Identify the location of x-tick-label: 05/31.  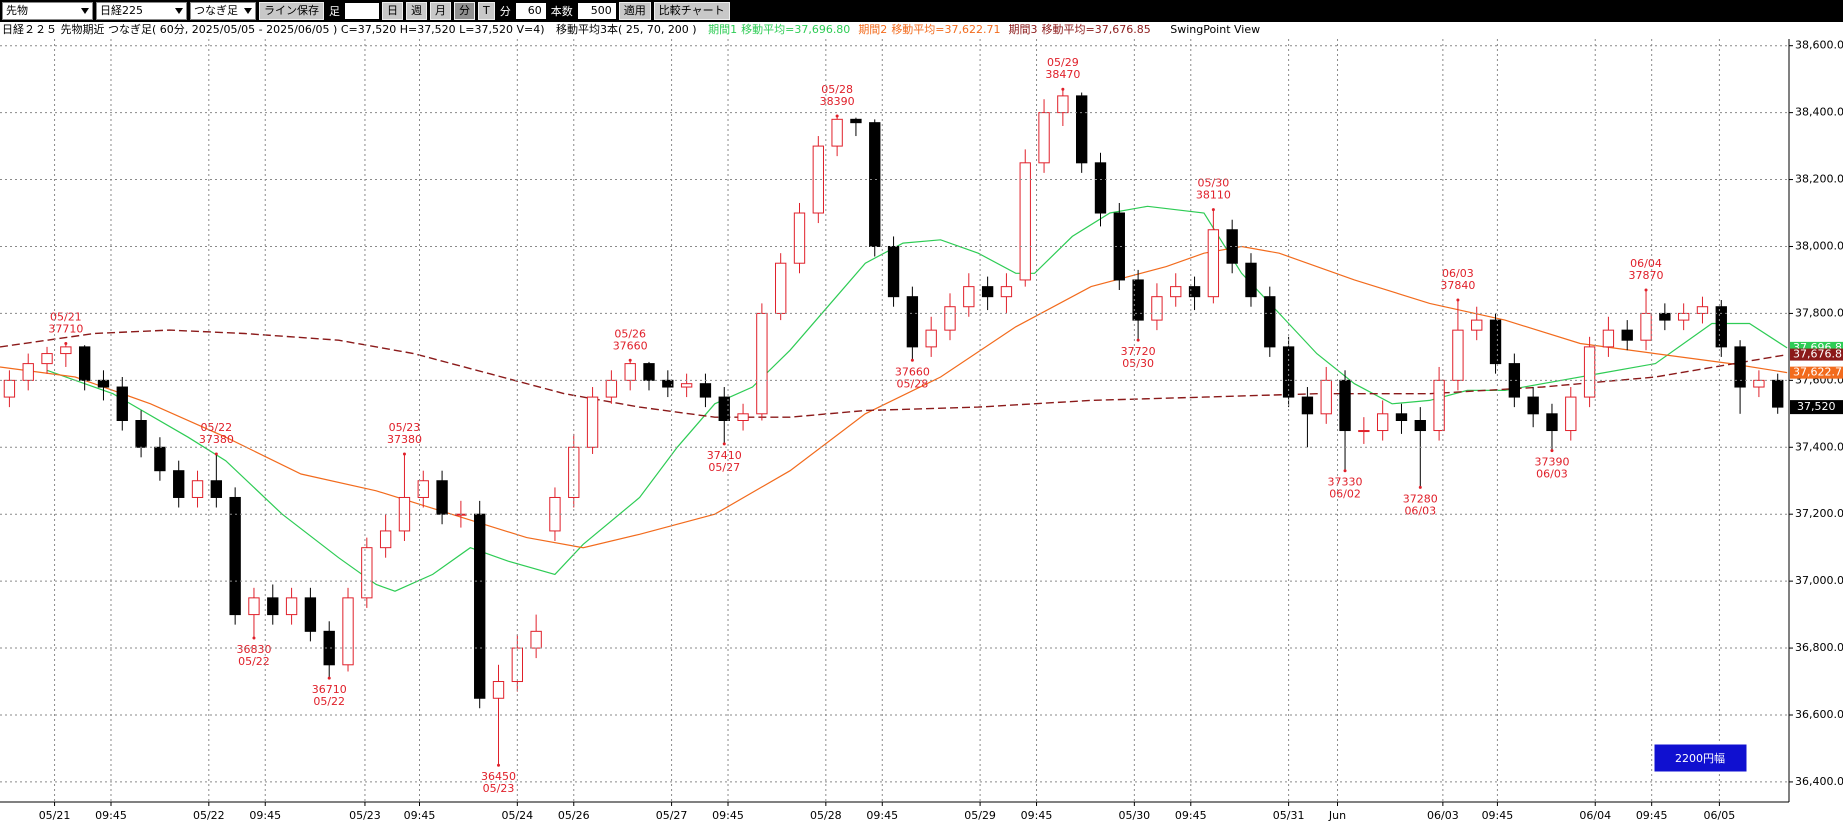
(1289, 815).